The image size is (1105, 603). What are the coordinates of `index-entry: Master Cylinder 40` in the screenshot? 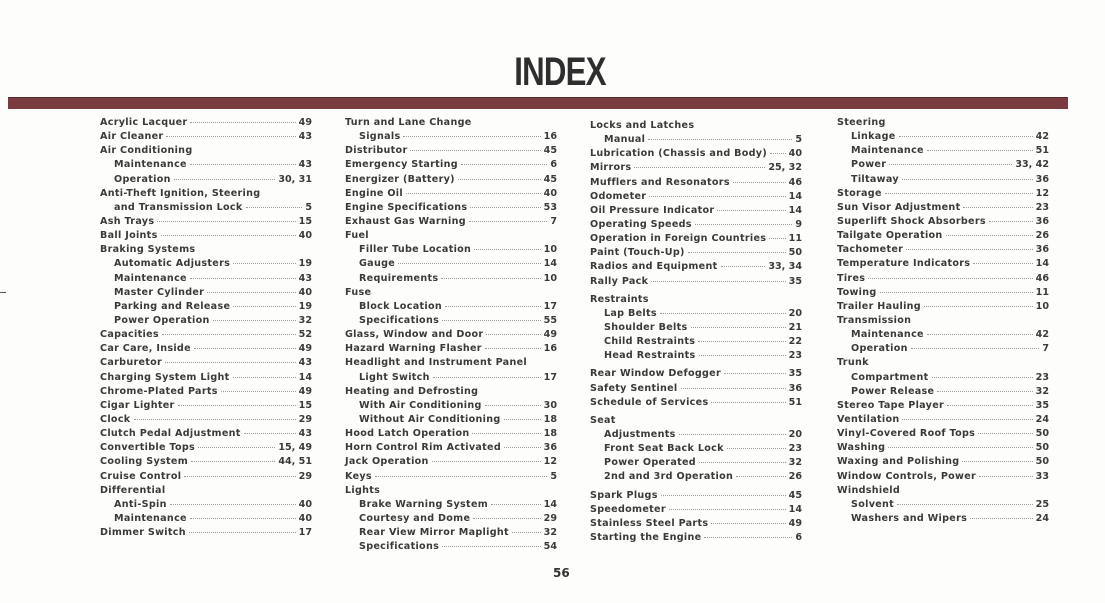 It's located at (206, 294).